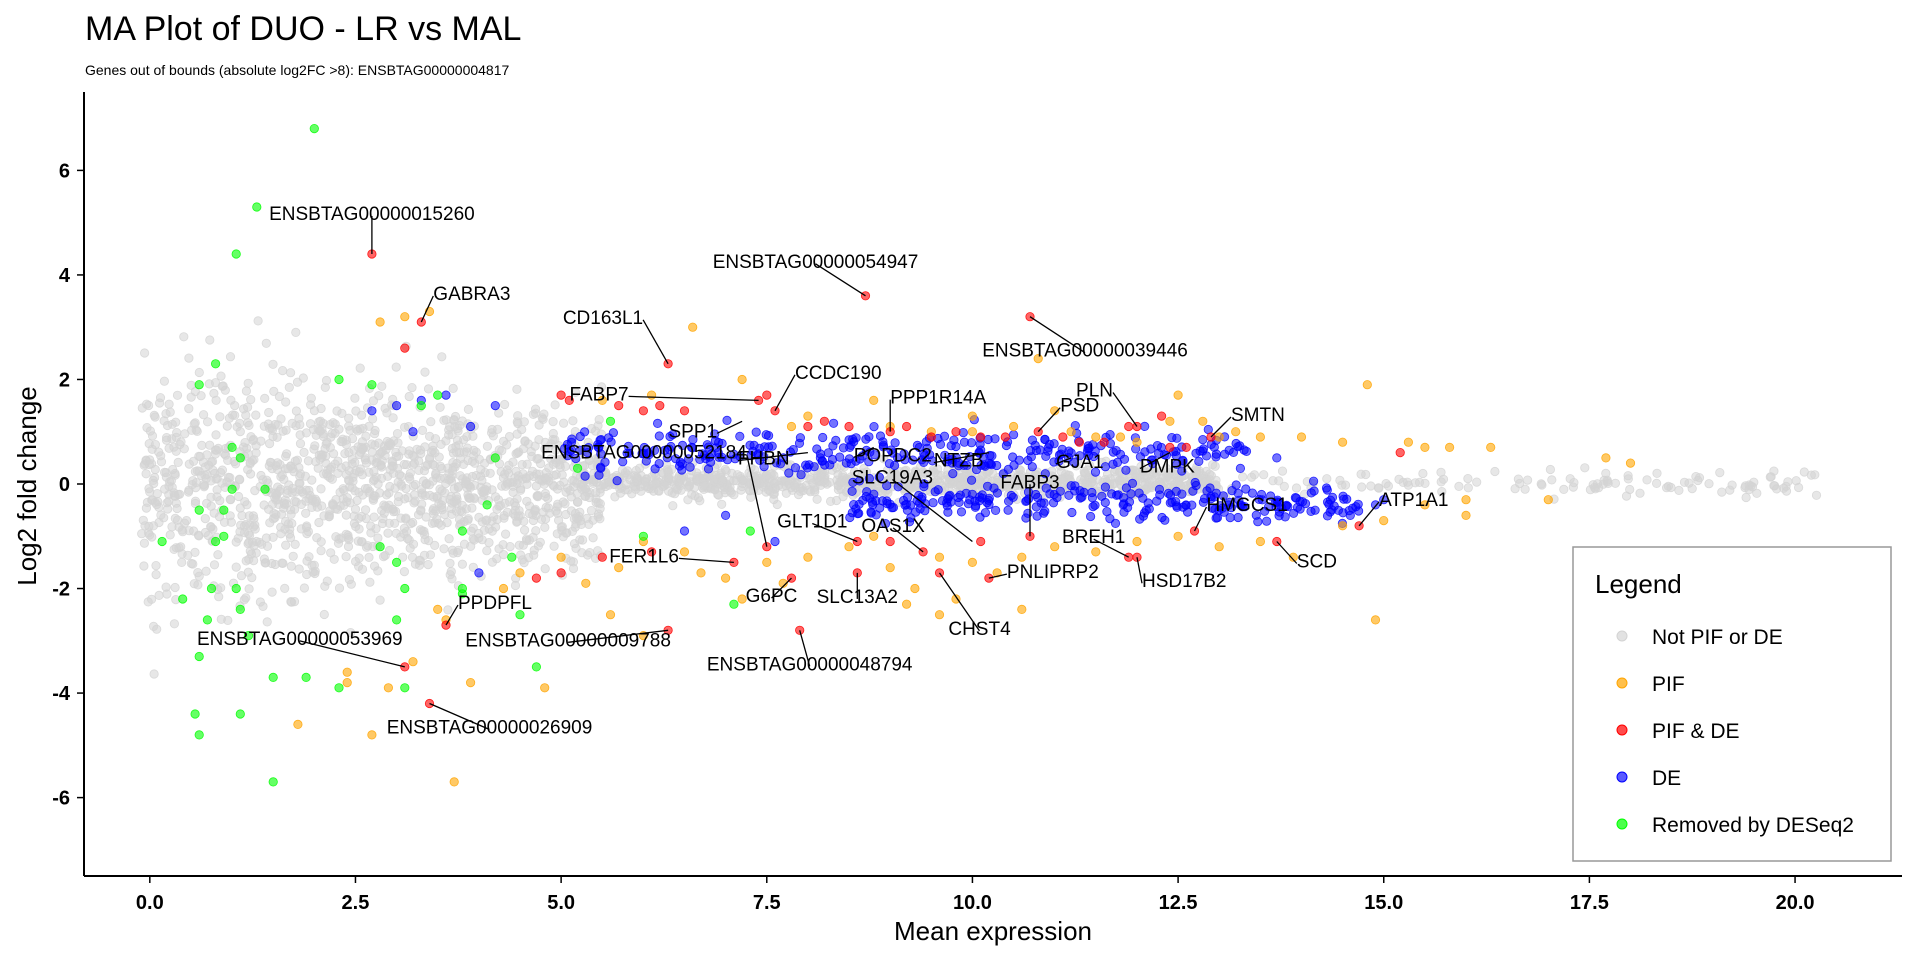  Describe the element at coordinates (1622, 777) in the screenshot. I see `legend-marker` at that location.